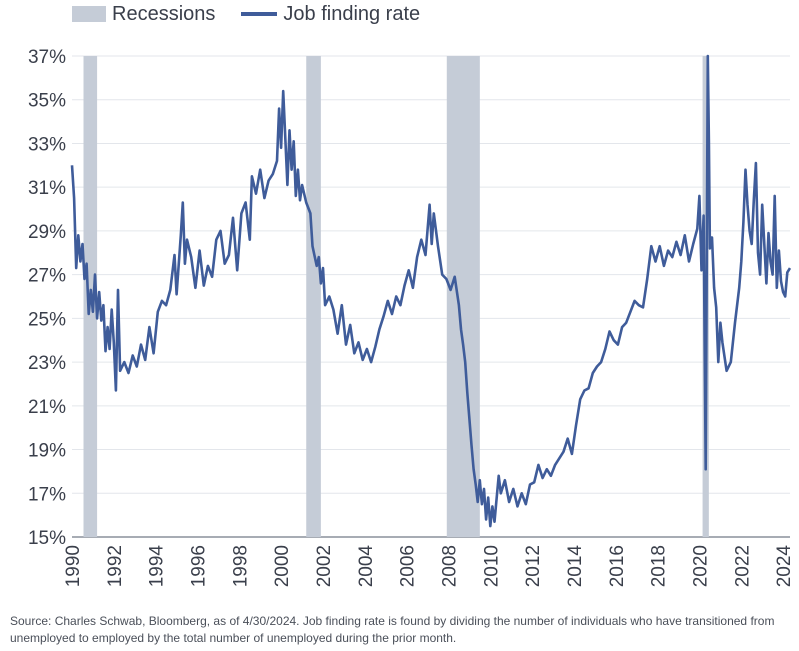 Image resolution: width=799 pixels, height=651 pixels. Describe the element at coordinates (742, 566) in the screenshot. I see `x-tick-label: 2022` at that location.